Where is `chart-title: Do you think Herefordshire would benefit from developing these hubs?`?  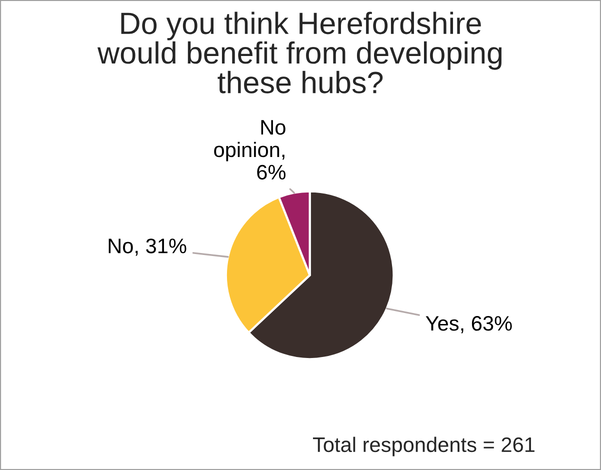 chart-title: Do you think Herefordshire would benefit from developing these hubs? is located at coordinates (299, 53).